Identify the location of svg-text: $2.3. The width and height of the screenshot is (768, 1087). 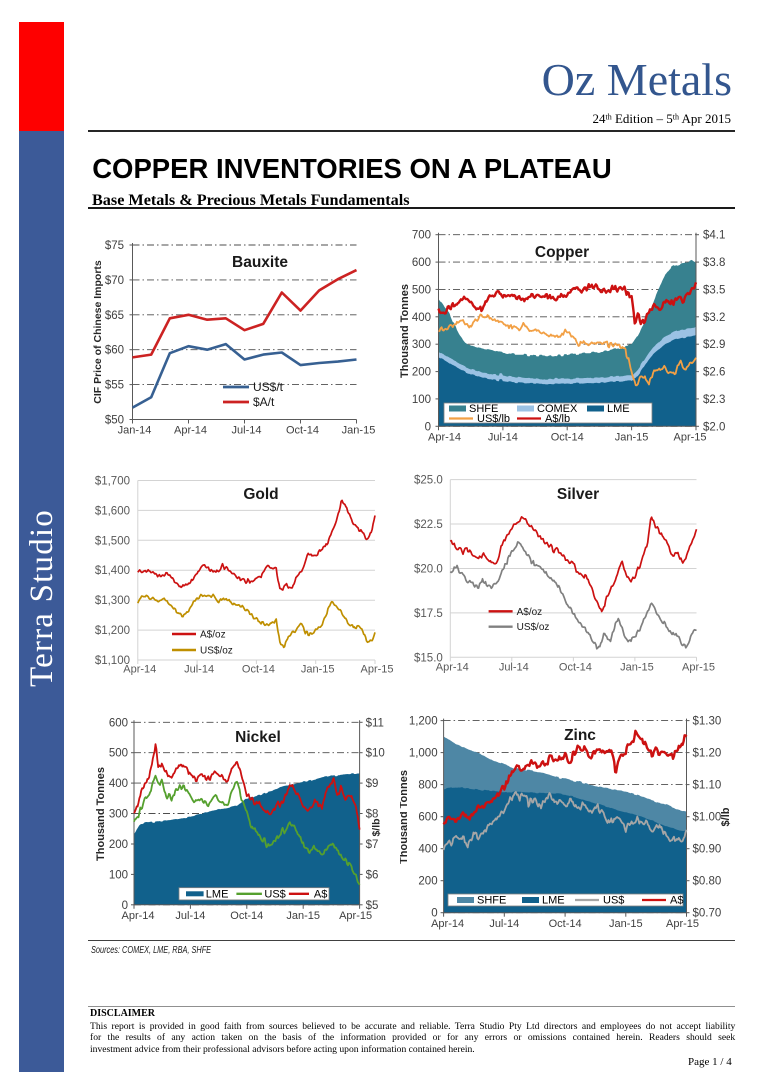
(714, 400).